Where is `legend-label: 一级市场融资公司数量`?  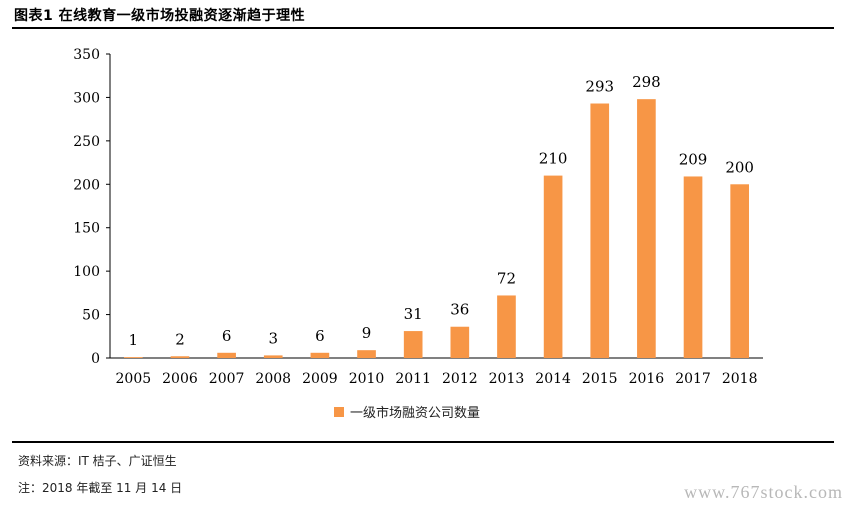
legend-label: 一级市场融资公司数量 is located at coordinates (415, 413).